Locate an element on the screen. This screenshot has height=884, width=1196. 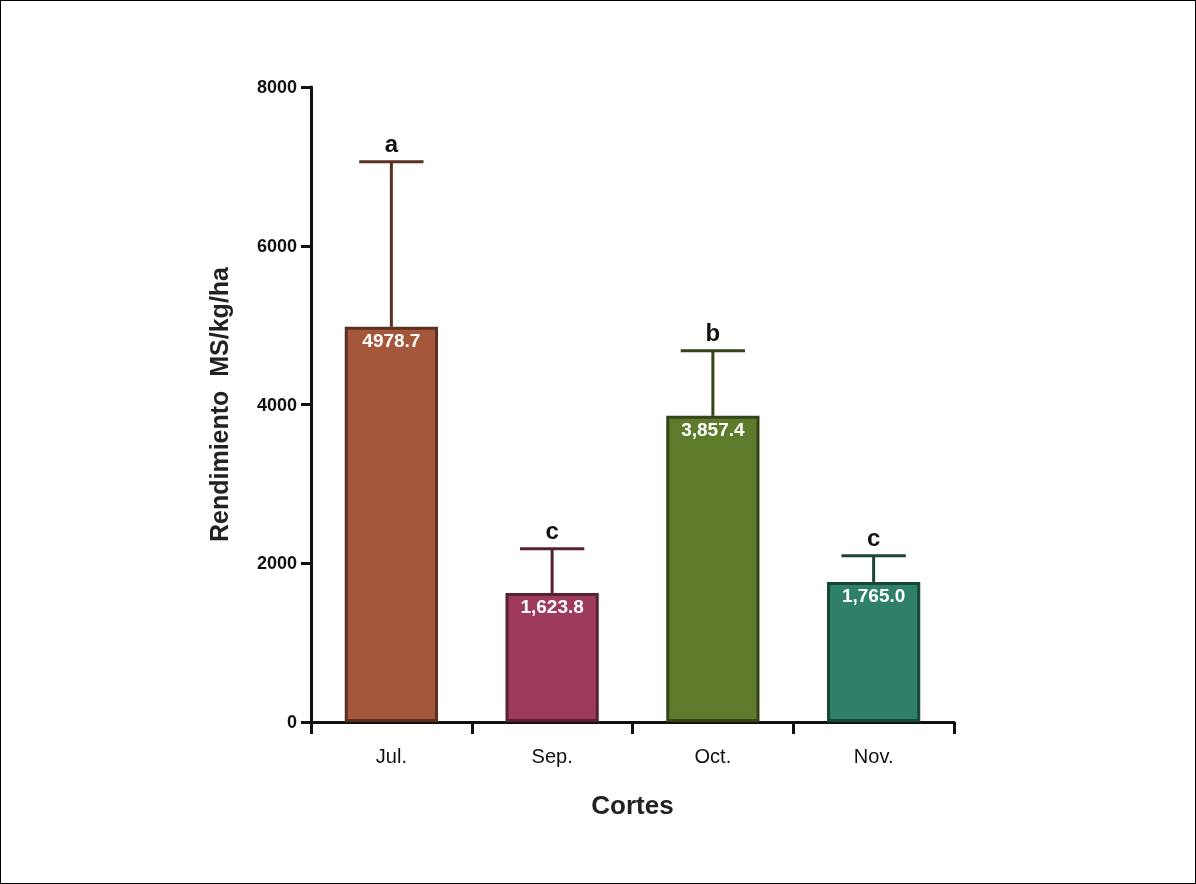
data-label: 3,857.4 is located at coordinates (713, 429).